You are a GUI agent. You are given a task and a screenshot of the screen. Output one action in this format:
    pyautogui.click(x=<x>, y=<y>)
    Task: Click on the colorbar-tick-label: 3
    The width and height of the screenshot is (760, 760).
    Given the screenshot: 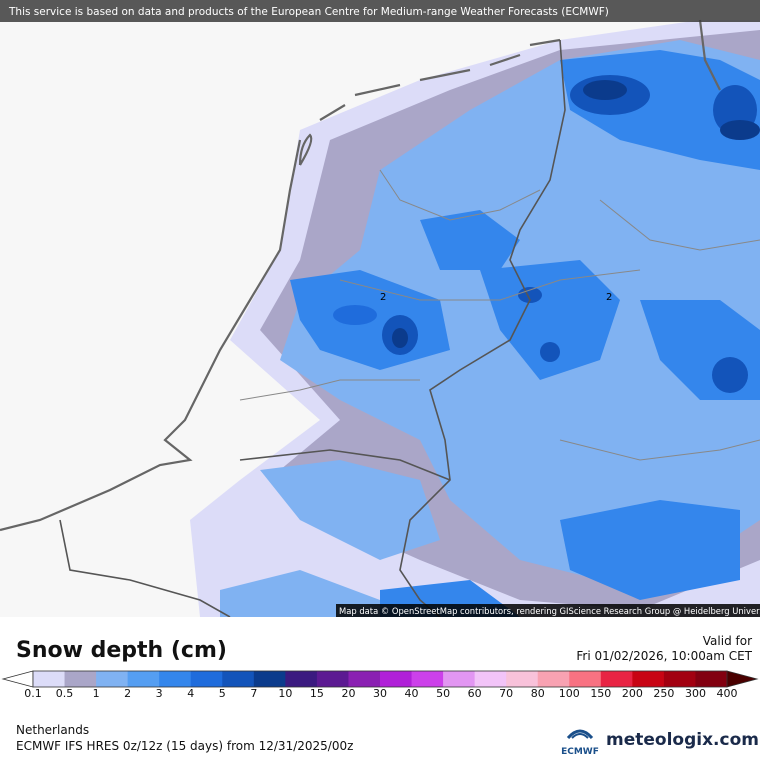 What is the action you would take?
    pyautogui.click(x=159, y=692)
    